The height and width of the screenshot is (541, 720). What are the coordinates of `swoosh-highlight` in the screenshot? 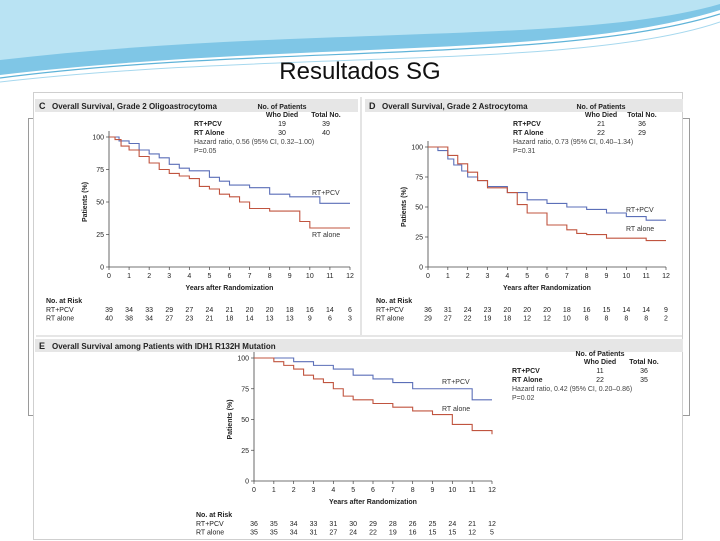 It's located at (360, 30).